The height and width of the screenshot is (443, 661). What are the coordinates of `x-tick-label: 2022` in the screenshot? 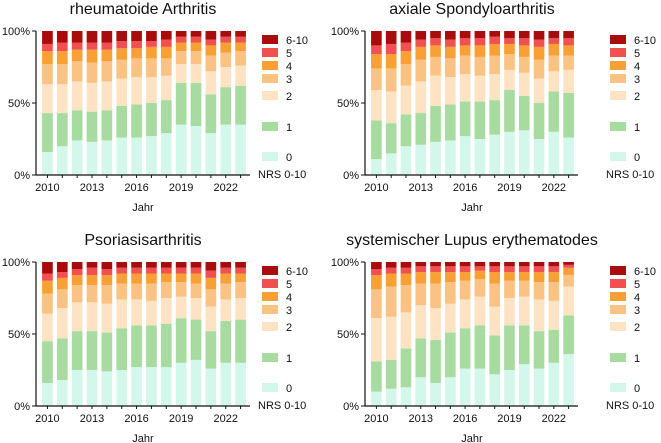 It's located at (554, 419).